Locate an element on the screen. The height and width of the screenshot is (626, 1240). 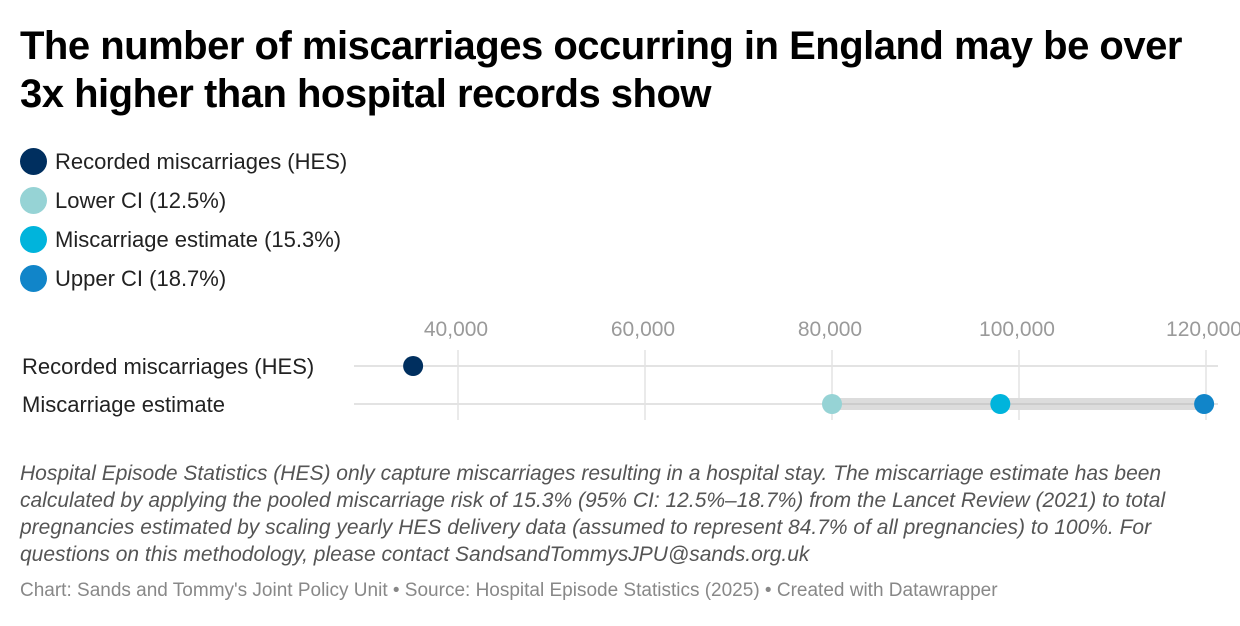
legend-item: Upper CI (18.7%) is located at coordinates (183, 278).